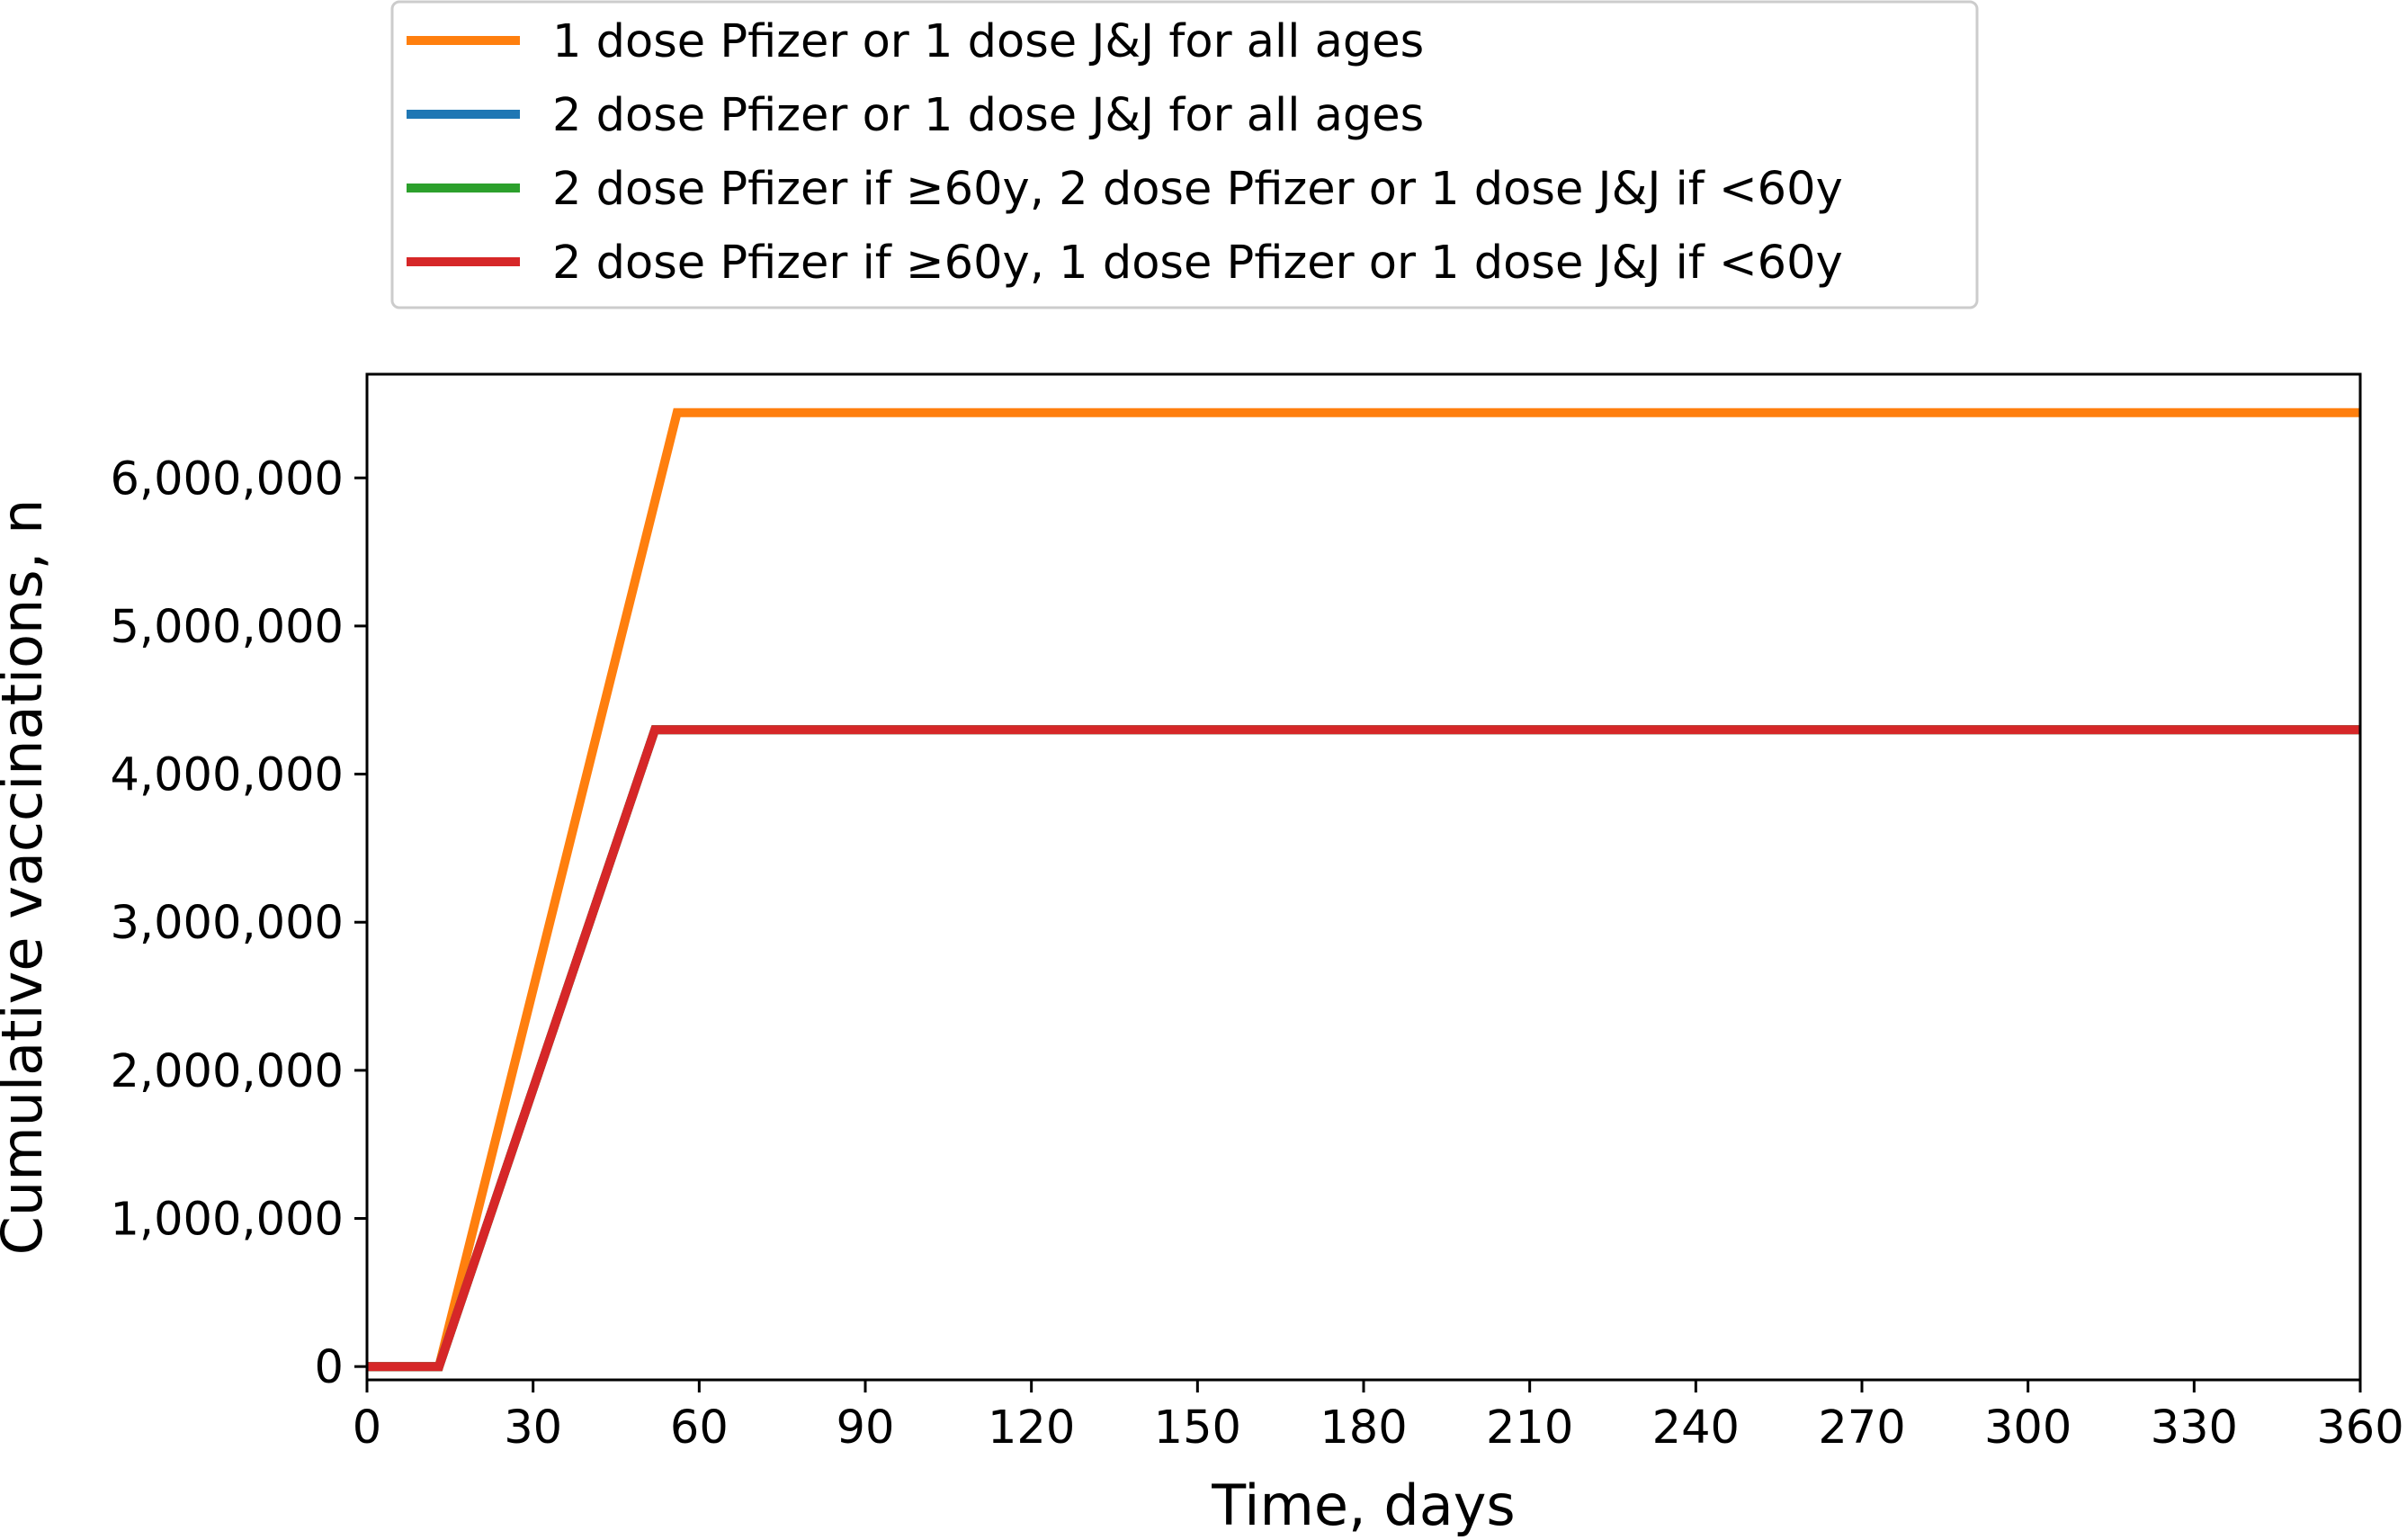 This screenshot has height=1540, width=2407. I want to click on y-tick-label: 6,000,000, so click(227, 479).